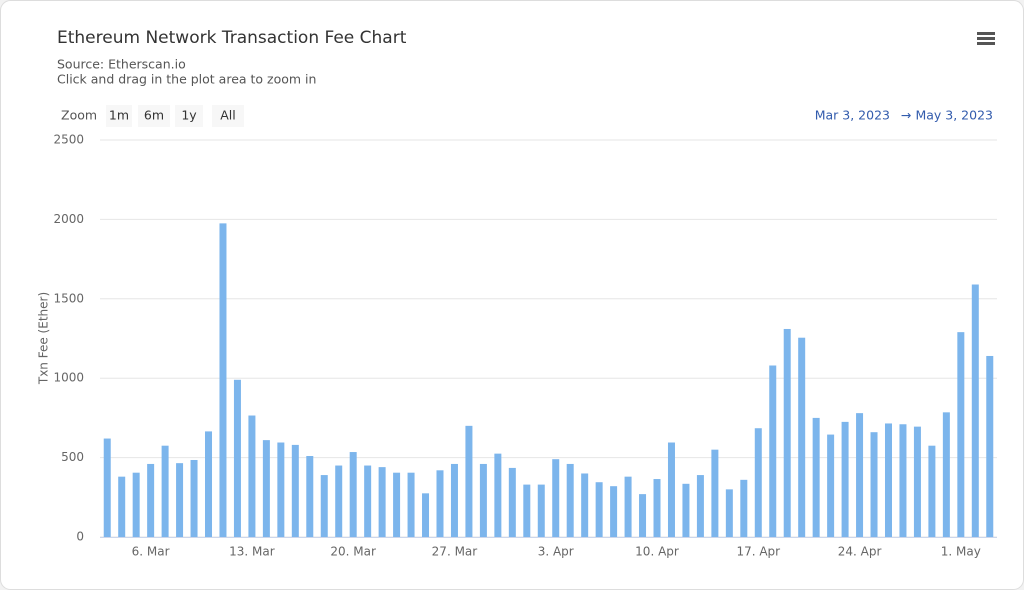  I want to click on chart-title: Ethereum Network Transaction Fee Chart, so click(232, 38).